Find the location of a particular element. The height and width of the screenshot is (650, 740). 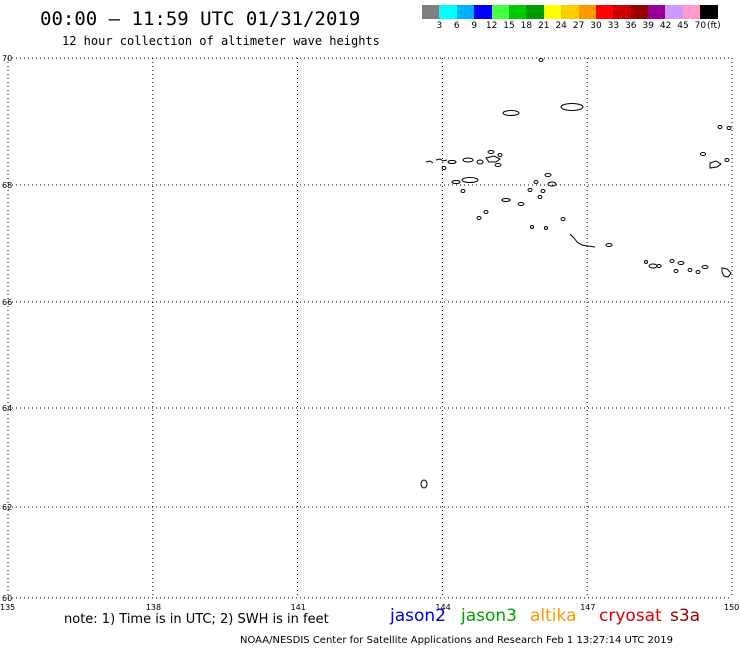

latitude-label: 60 is located at coordinates (7, 598).